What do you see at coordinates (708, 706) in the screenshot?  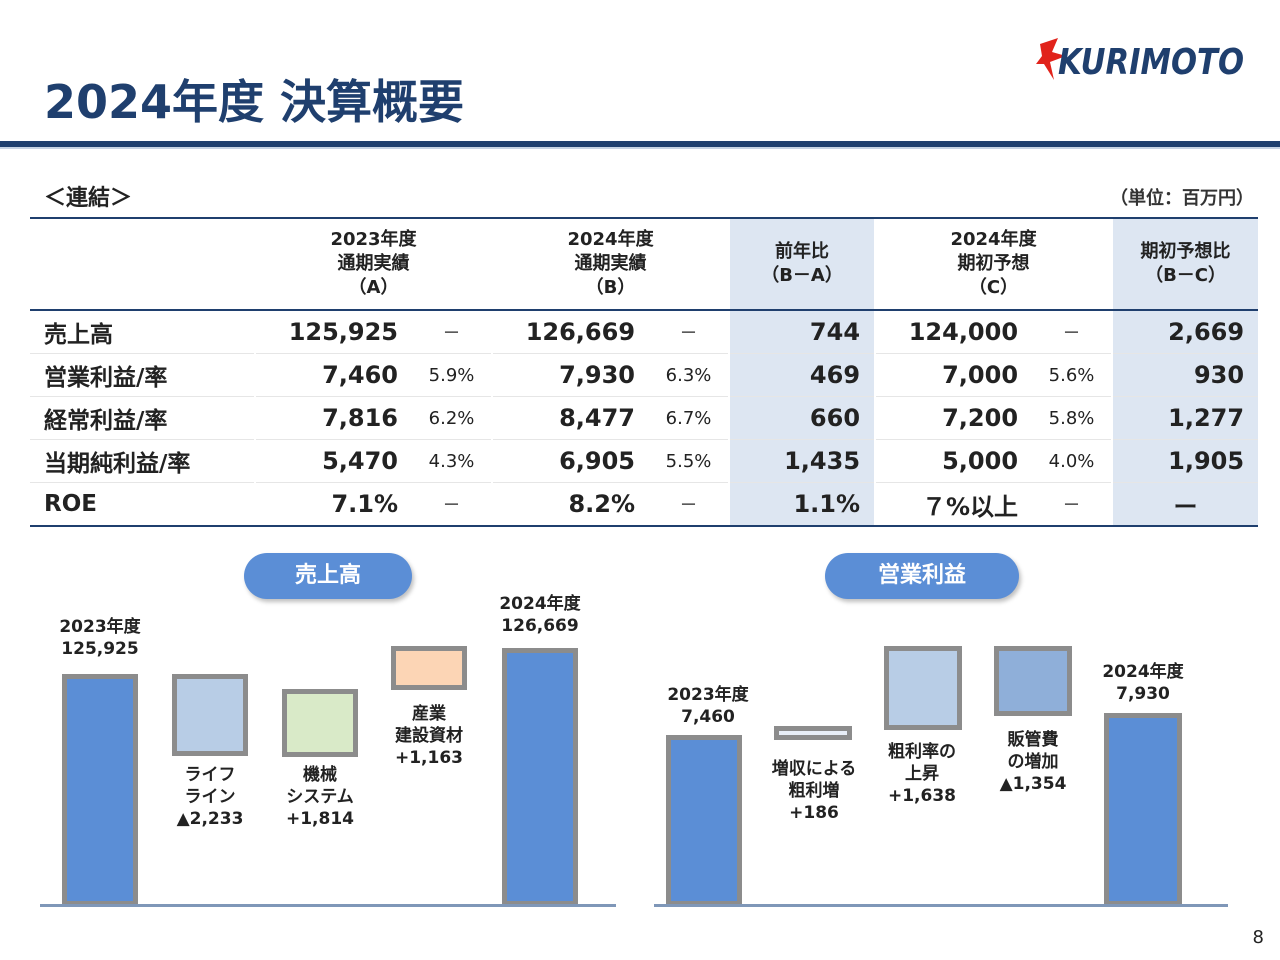 I see `op-start-label: 2023年度 7,460` at bounding box center [708, 706].